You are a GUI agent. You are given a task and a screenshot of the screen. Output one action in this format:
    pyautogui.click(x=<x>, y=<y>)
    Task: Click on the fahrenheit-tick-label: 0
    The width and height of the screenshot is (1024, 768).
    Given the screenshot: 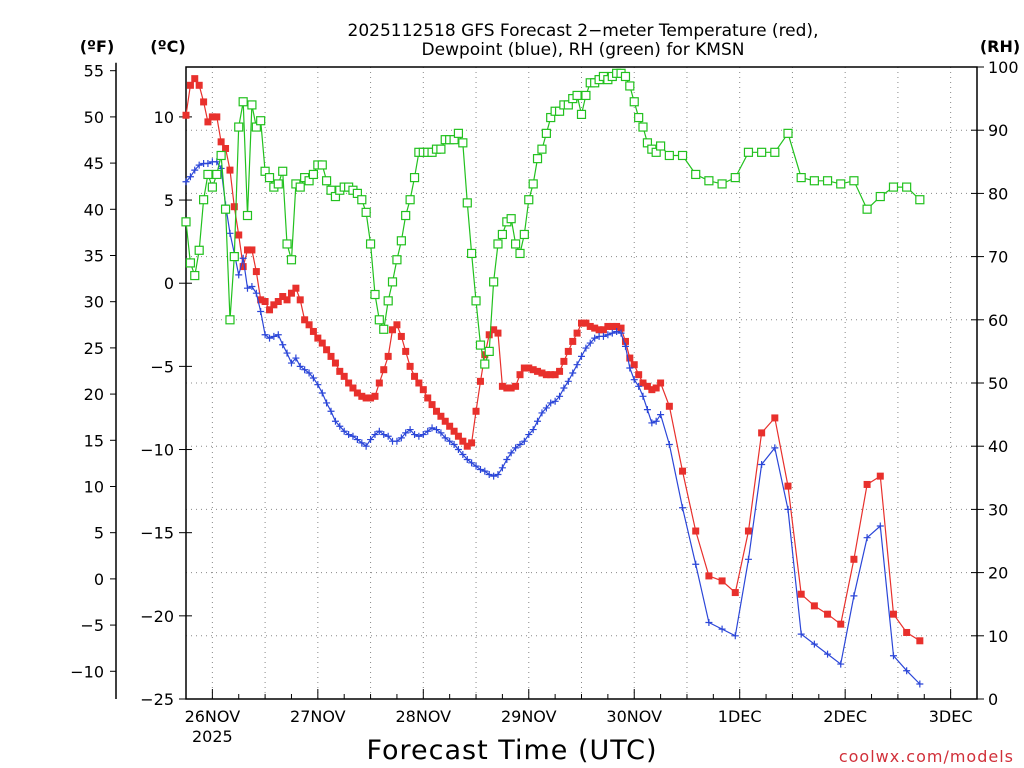 What is the action you would take?
    pyautogui.click(x=99, y=579)
    